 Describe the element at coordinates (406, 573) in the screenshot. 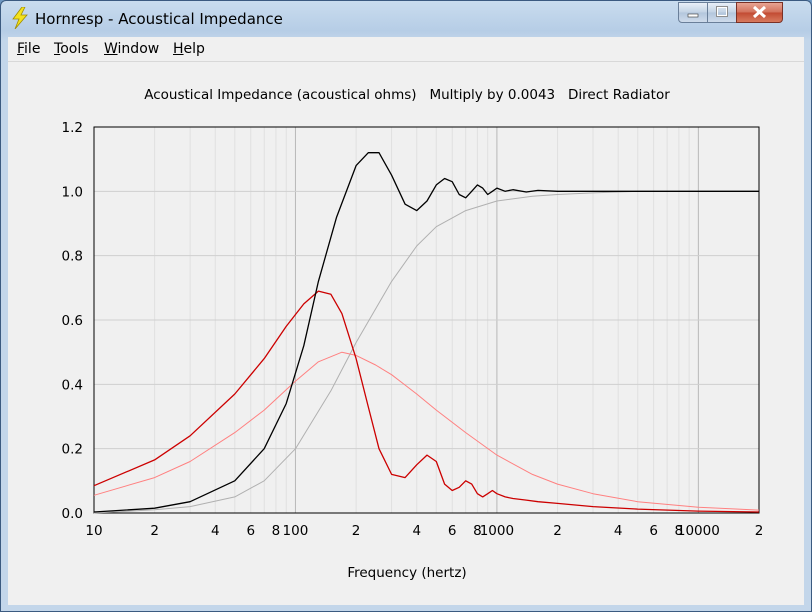

I see `x-axis-label: Frequency (hertz)` at that location.